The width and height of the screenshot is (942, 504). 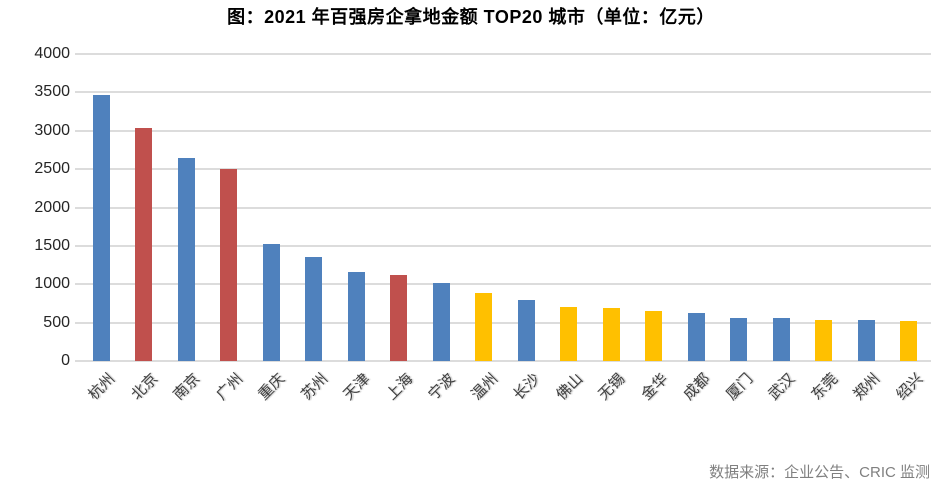 I want to click on x-axis-label-2: 北京, so click(x=144, y=387).